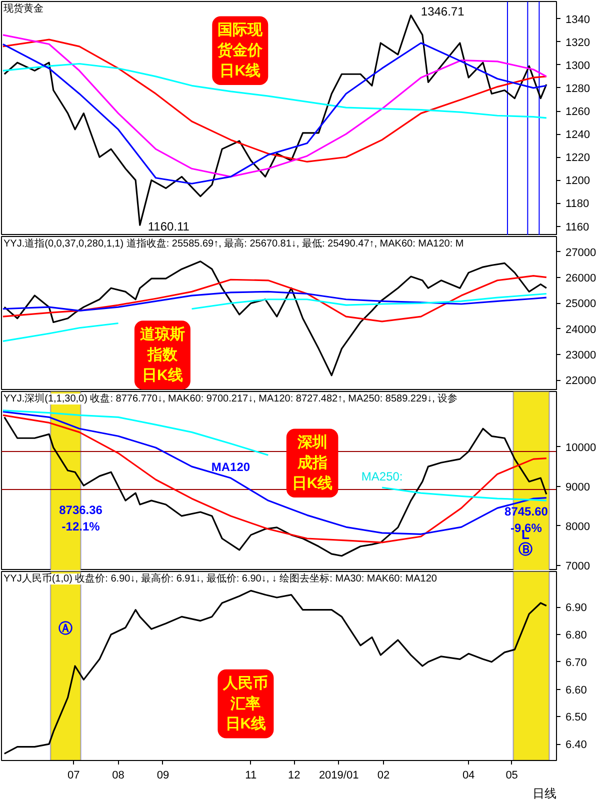 This screenshot has height=800, width=600. What do you see at coordinates (382, 477) in the screenshot?
I see `annotation: MA250:` at bounding box center [382, 477].